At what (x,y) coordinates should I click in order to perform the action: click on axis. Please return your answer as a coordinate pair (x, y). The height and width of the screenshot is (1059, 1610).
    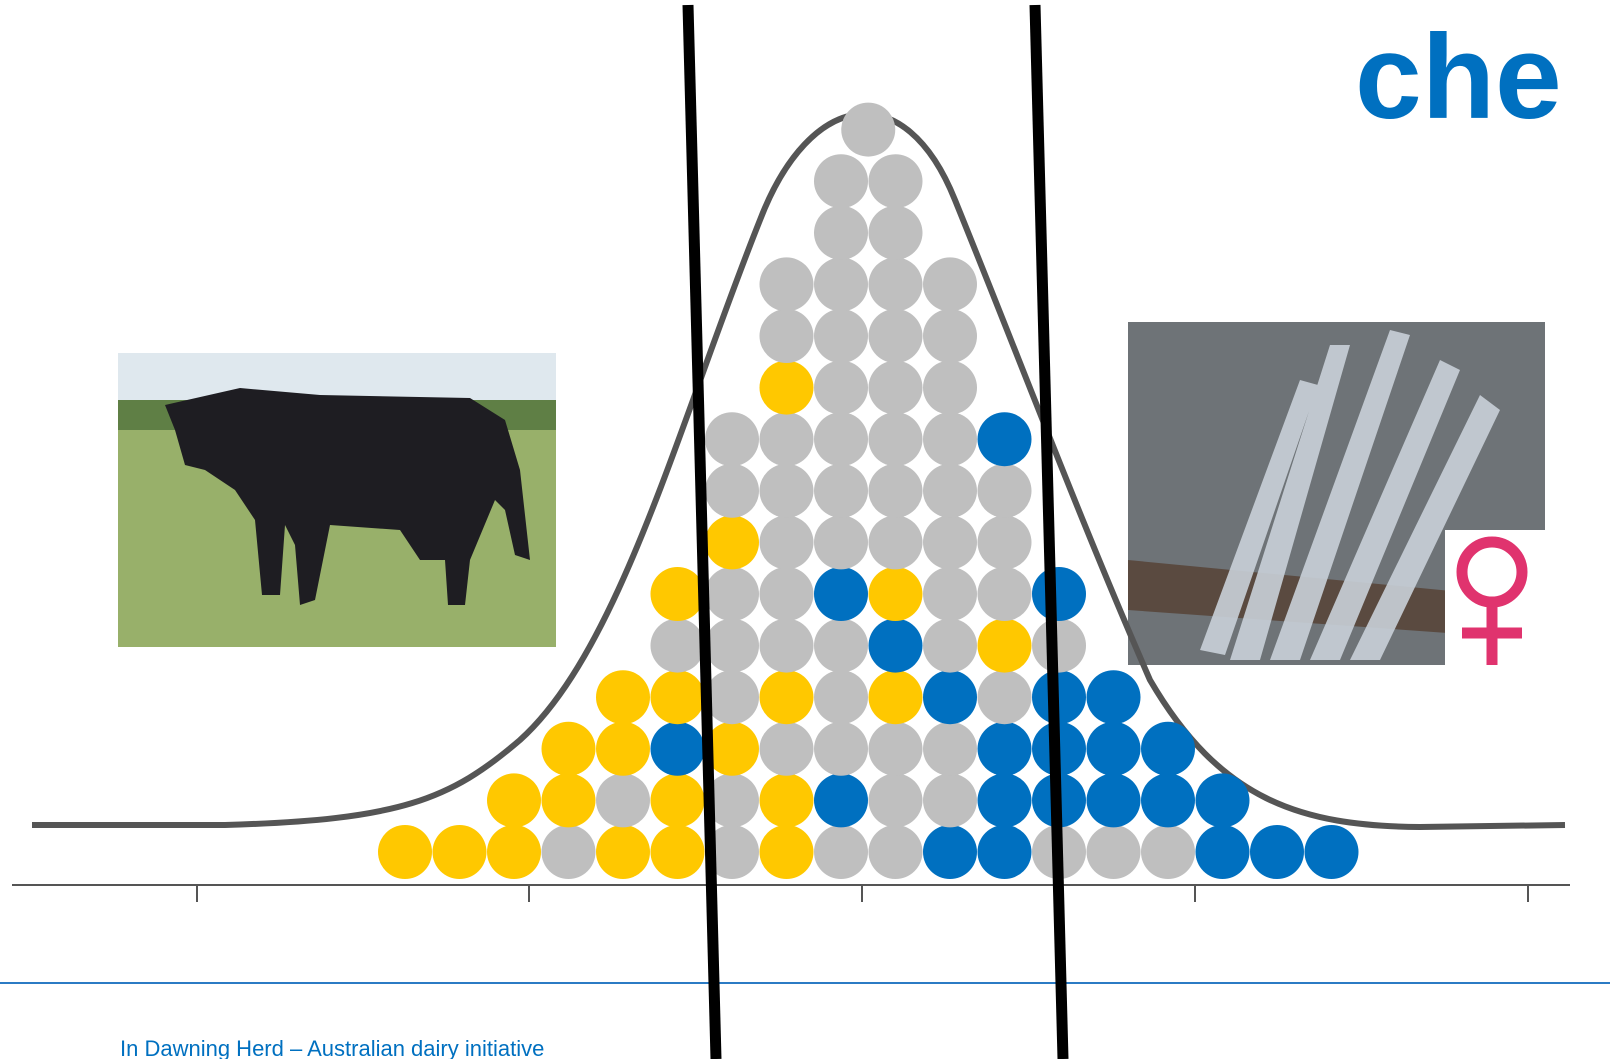
    Looking at the image, I should click on (791, 893).